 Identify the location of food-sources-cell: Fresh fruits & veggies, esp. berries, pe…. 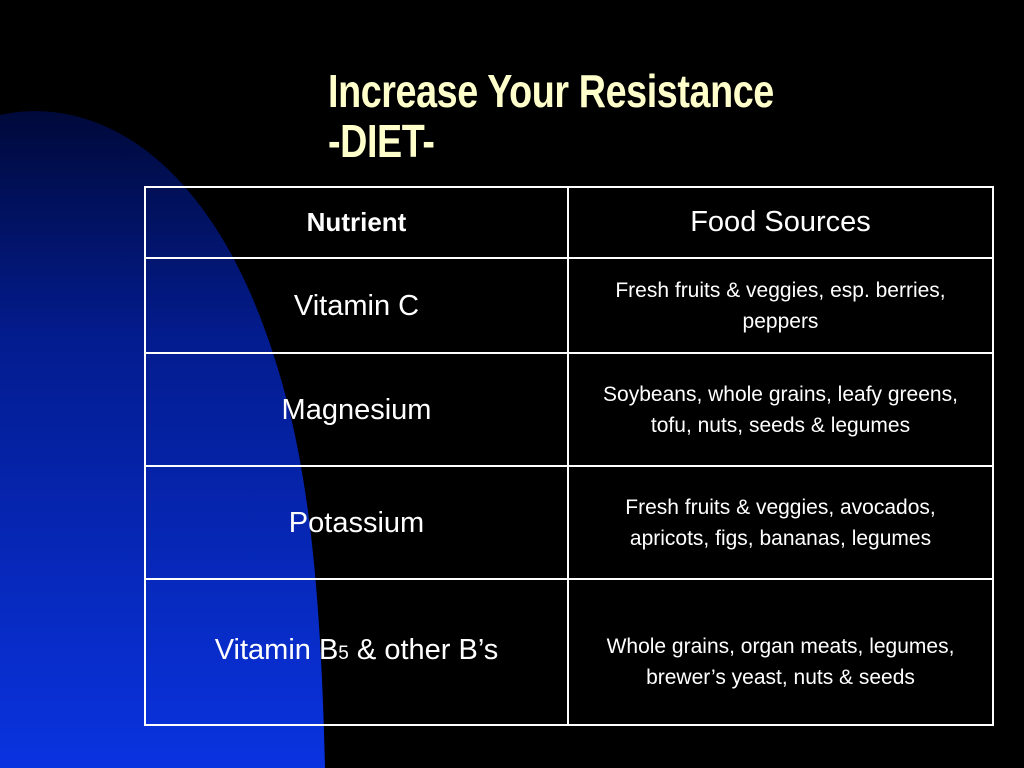
(780, 305).